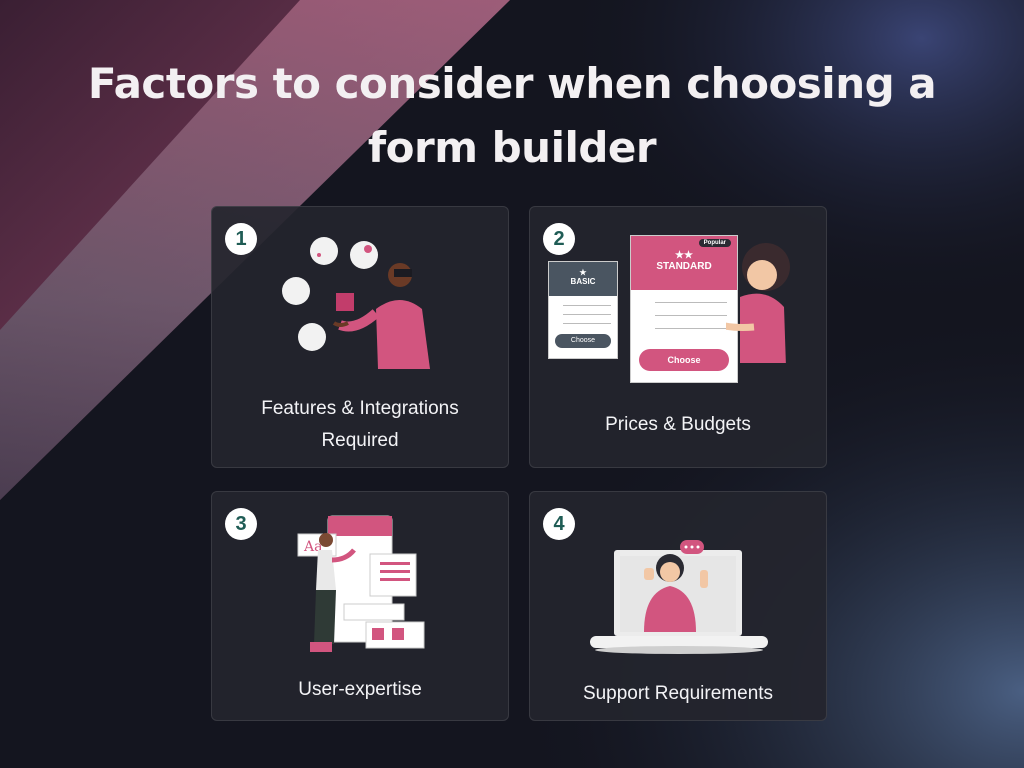 The width and height of the screenshot is (1024, 768). Describe the element at coordinates (512, 83) in the screenshot. I see `title-line-1: Factors to consider when choosing a` at that location.